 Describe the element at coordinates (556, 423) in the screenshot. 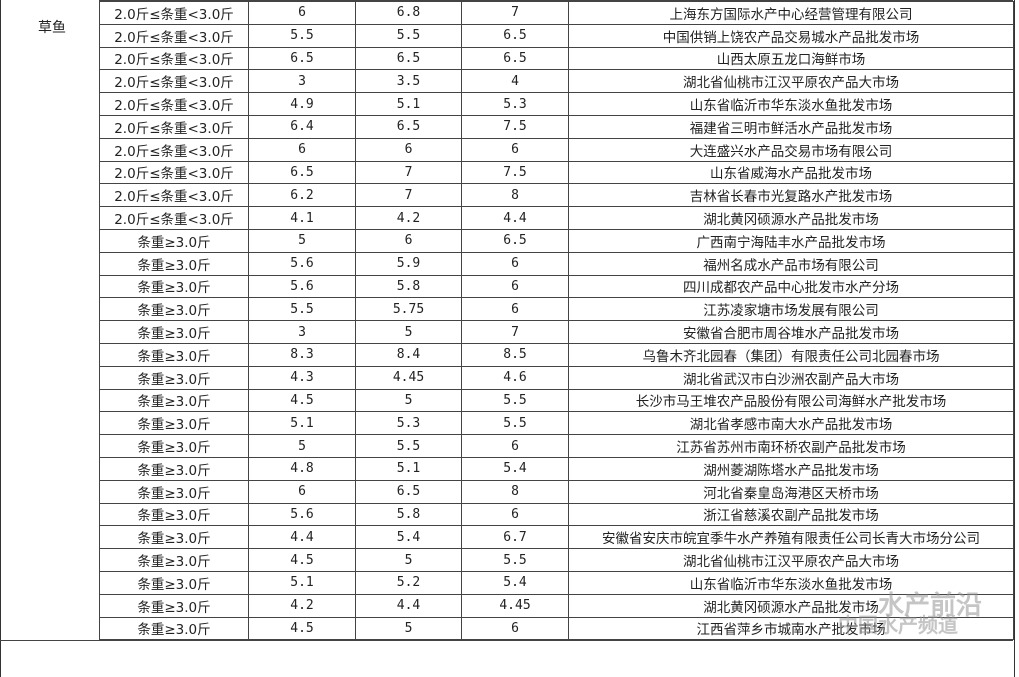

I see `table-row: 条重≥3.0斤 5.1 5.3 5.5 湖北省孝感市南大水产品批发市场` at that location.